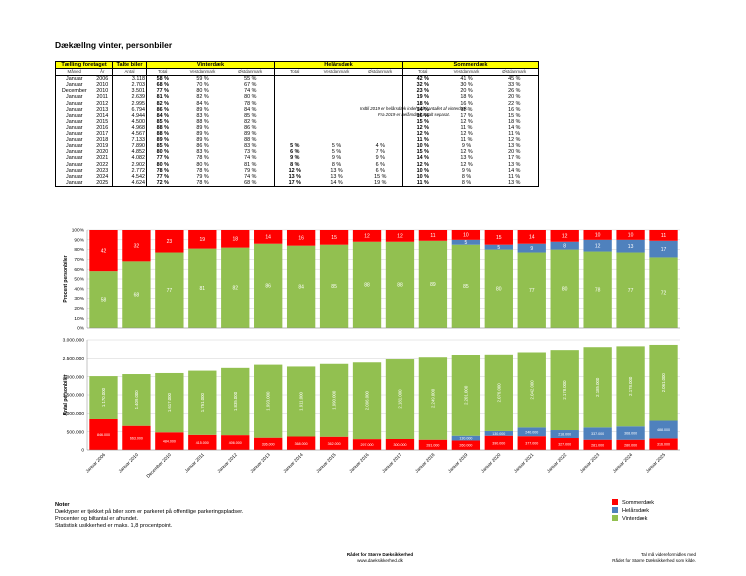  Describe the element at coordinates (158, 465) in the screenshot. I see `x-tick-label: December 2010` at that location.